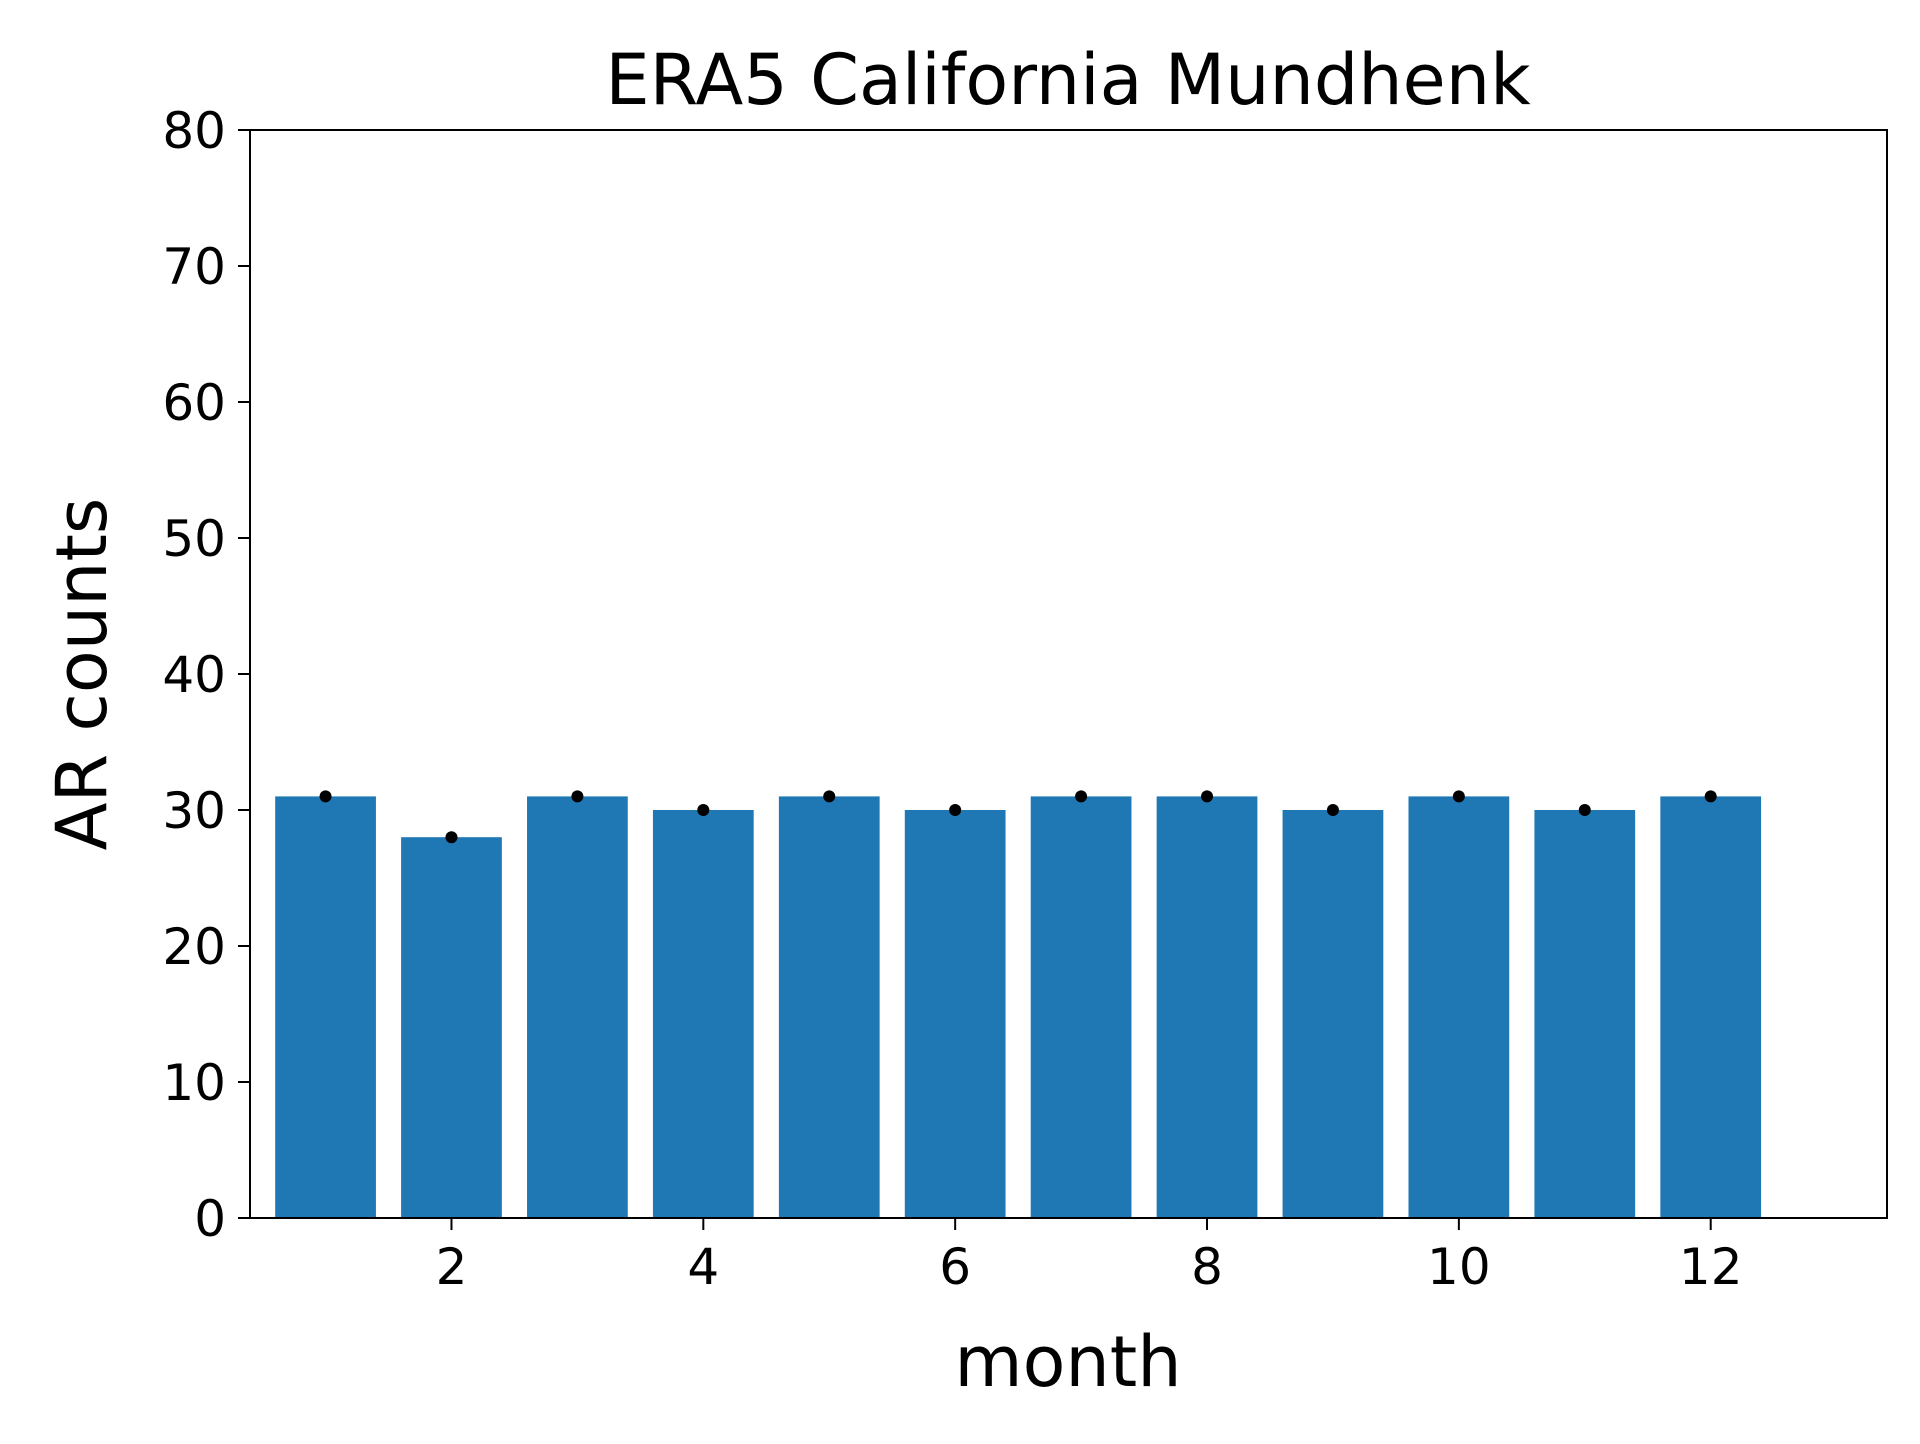 The image size is (1920, 1444). I want to click on y-tick-label: 60, so click(194, 403).